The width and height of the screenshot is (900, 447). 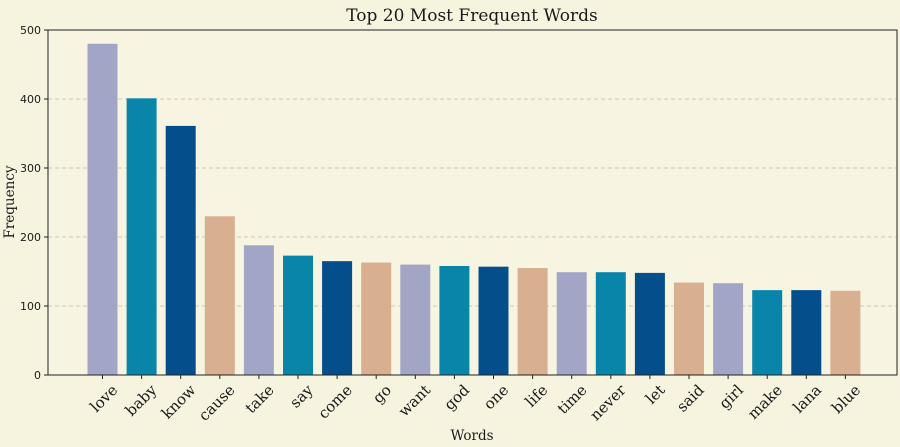 I want to click on y-tick-label: 200, so click(x=30, y=237).